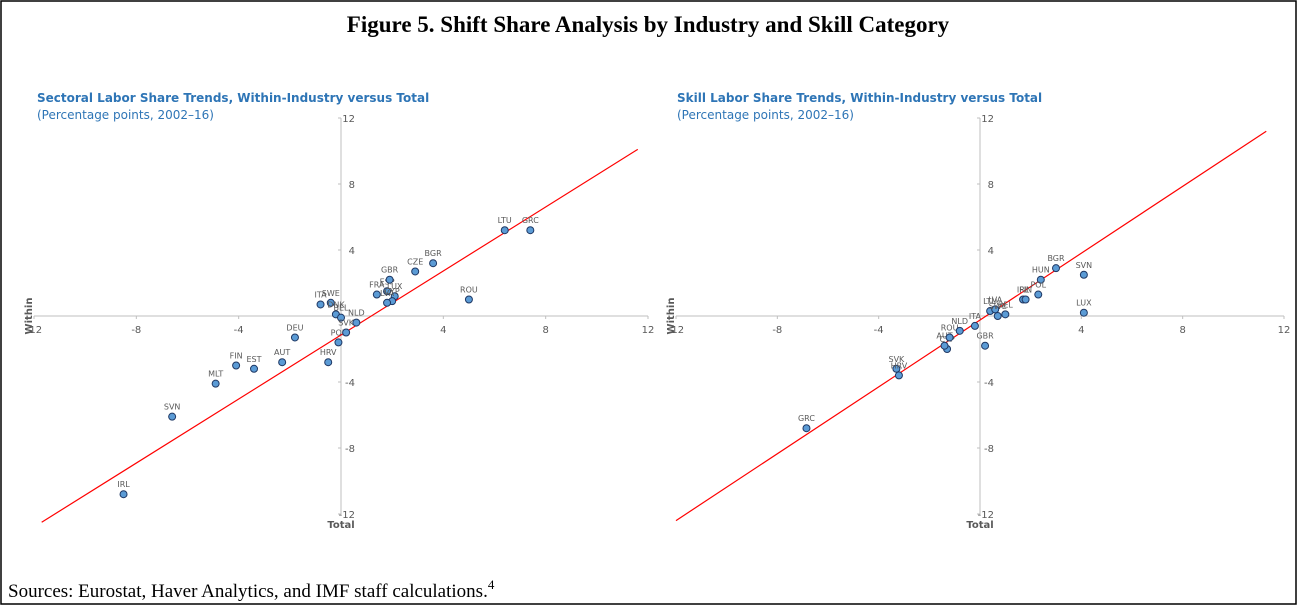 The width and height of the screenshot is (1297, 605). What do you see at coordinates (986, 515) in the screenshot?
I see `y-tick-label: -12` at bounding box center [986, 515].